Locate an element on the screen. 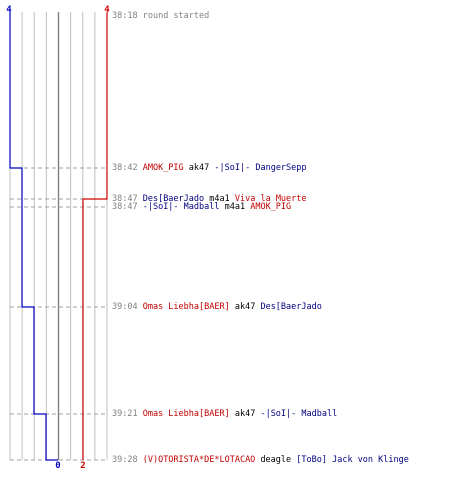 The image size is (450, 500). event-victim: -|SoI|- DangerSepp is located at coordinates (260, 168).